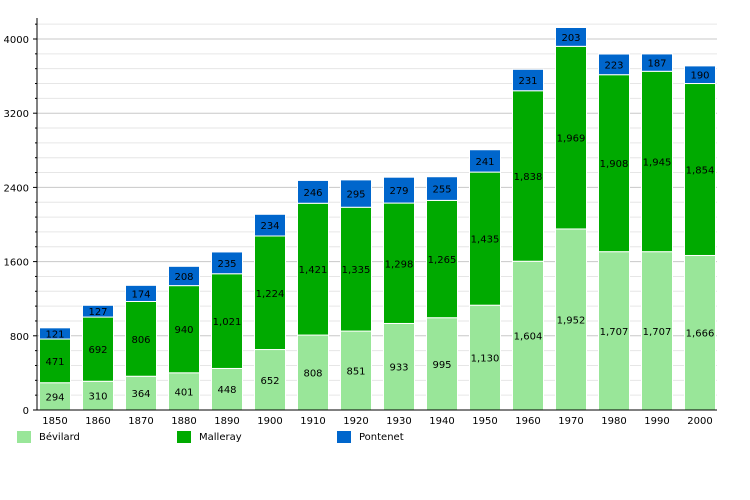 This screenshot has height=500, width=750. I want to click on data-label: 246, so click(312, 193).